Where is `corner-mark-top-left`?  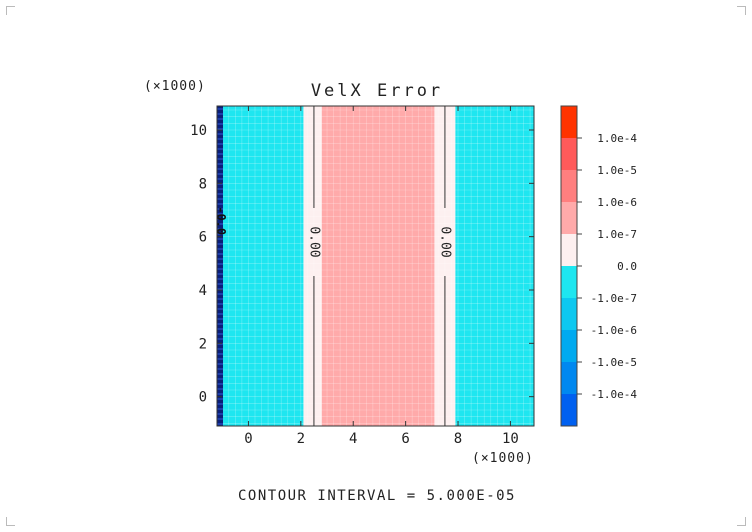 corner-mark-top-left is located at coordinates (10, 10).